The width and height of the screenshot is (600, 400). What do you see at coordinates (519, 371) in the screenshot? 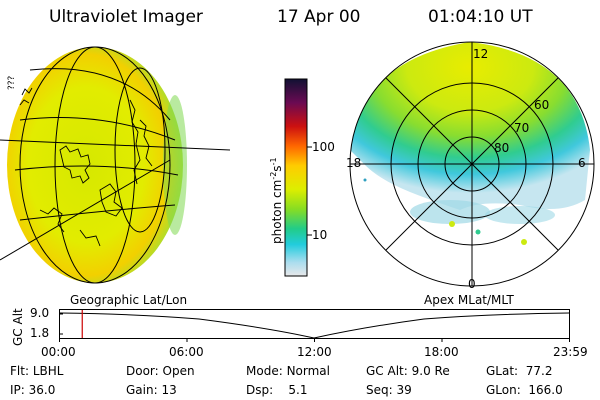
I see `glat-status: GLat: 77.2` at bounding box center [519, 371].